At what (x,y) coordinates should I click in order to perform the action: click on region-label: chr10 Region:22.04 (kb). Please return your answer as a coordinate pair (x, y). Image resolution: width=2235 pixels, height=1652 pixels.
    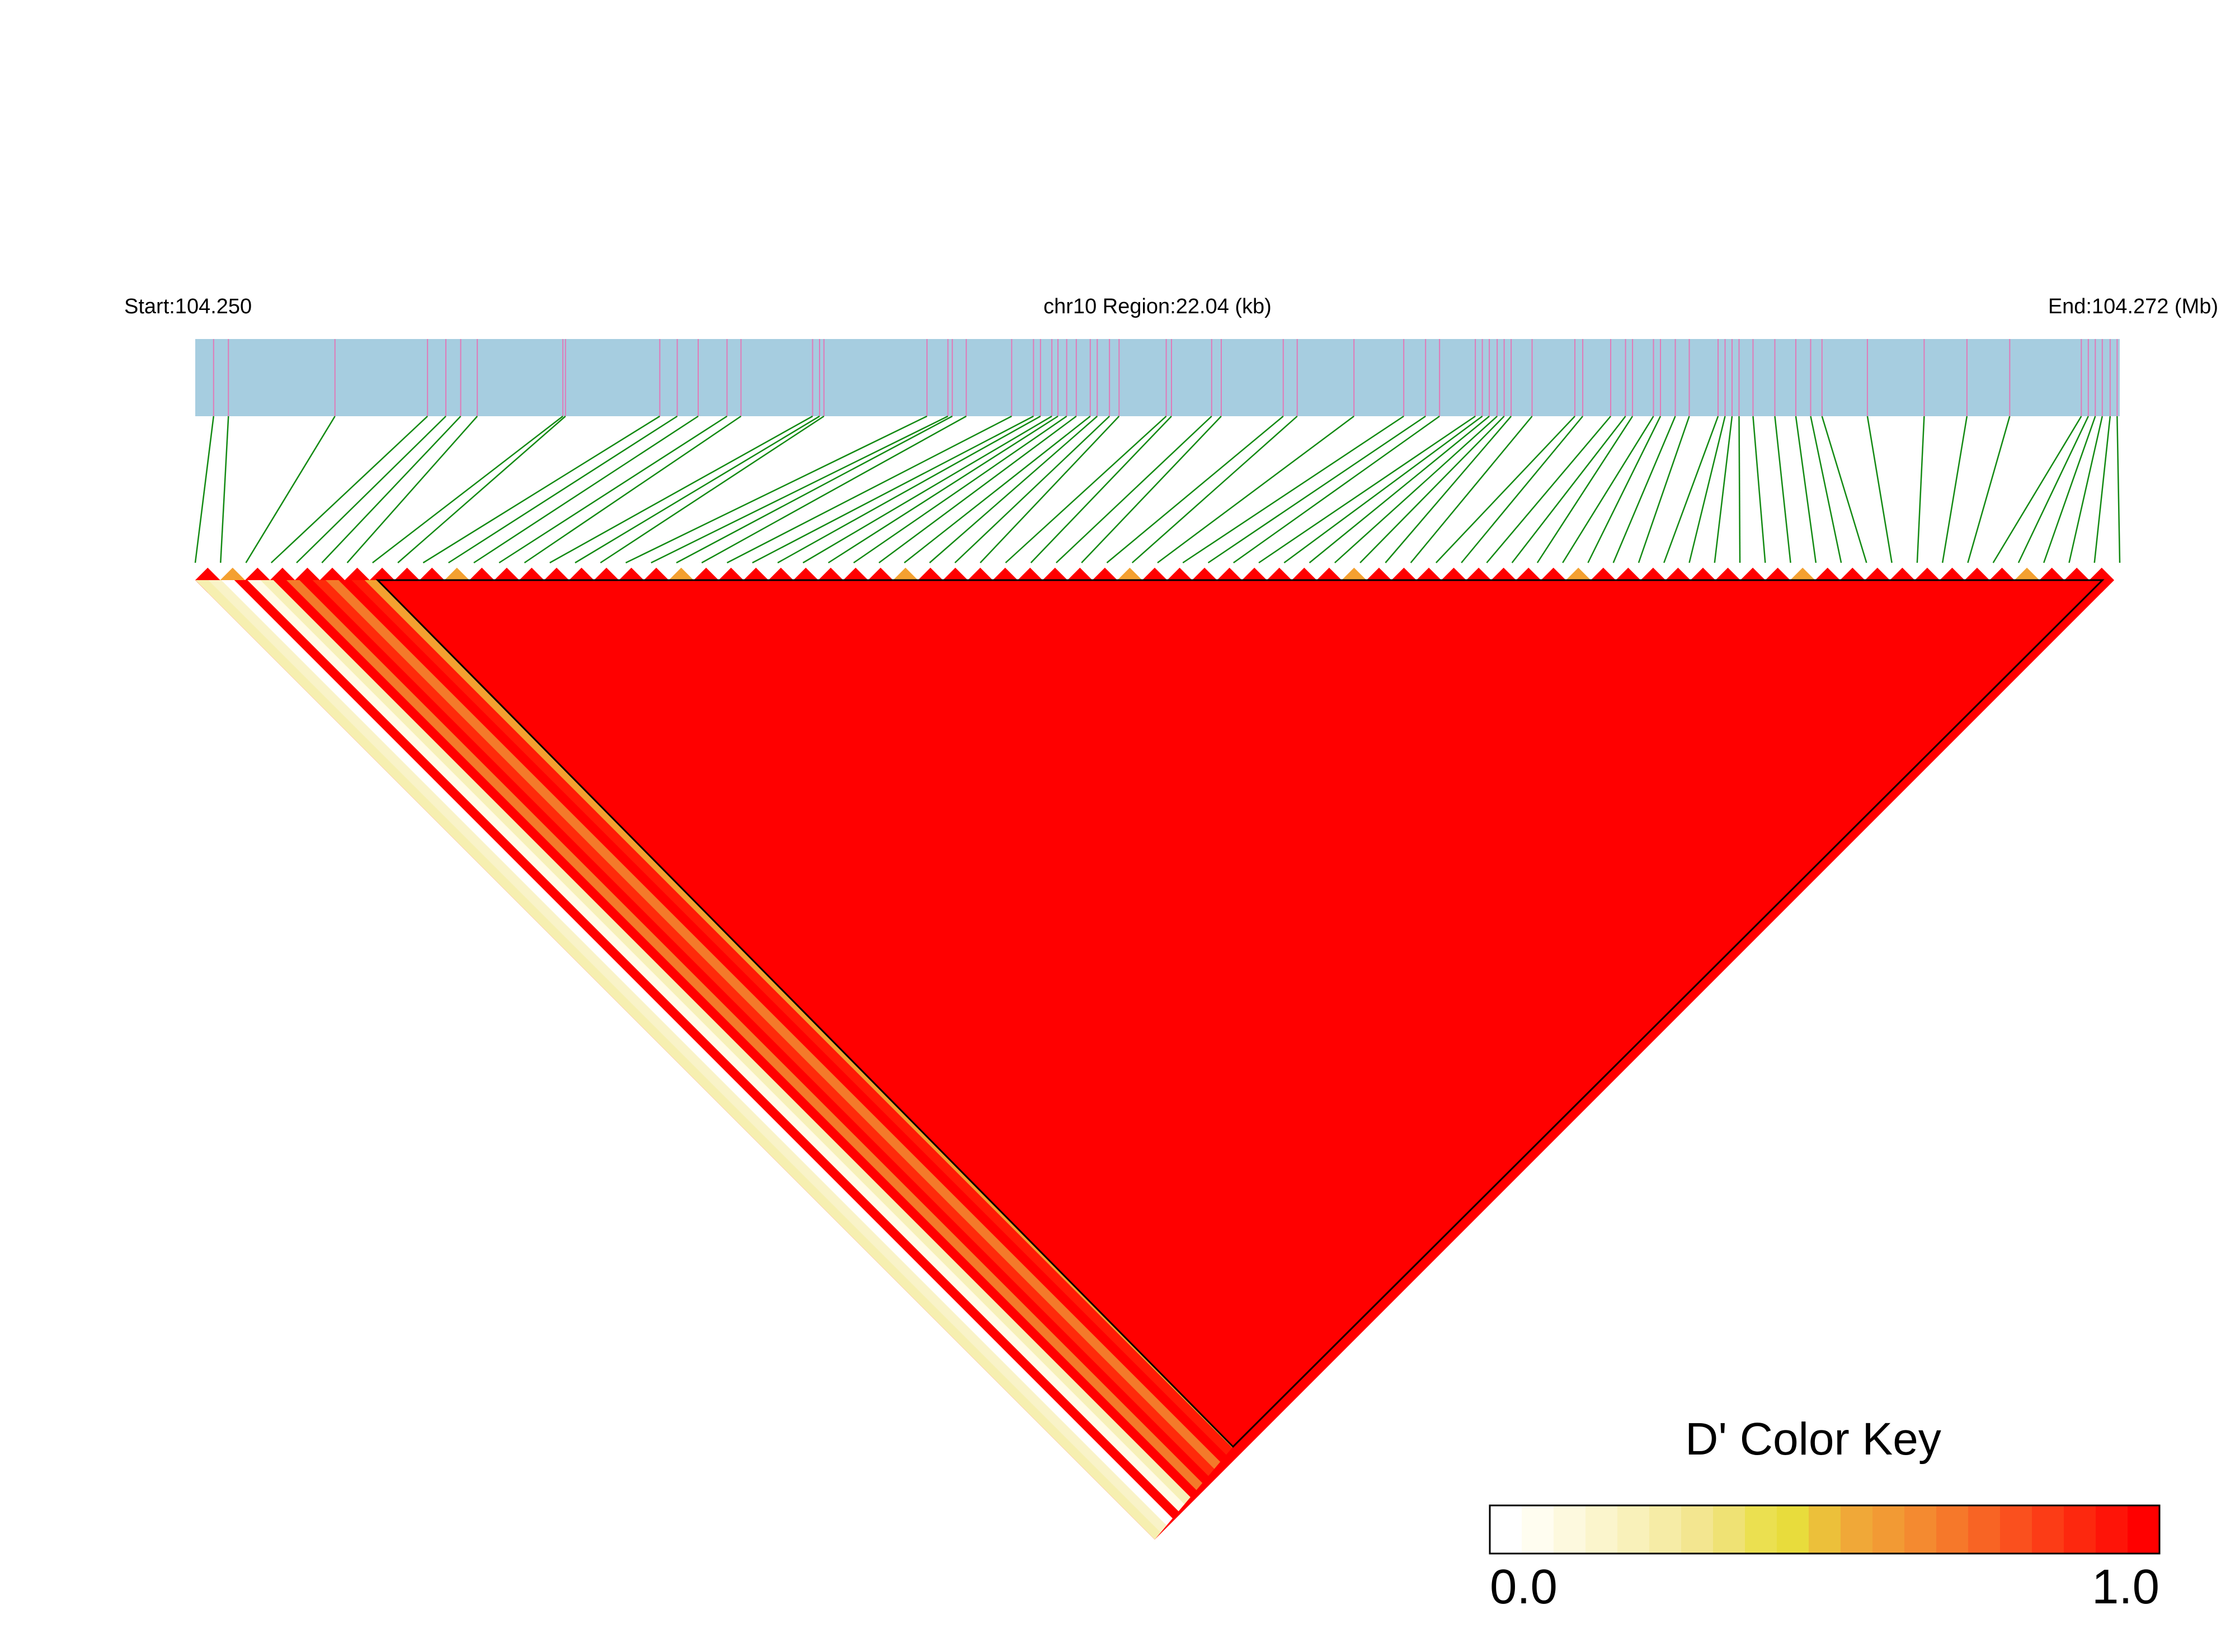
    Looking at the image, I should click on (1157, 306).